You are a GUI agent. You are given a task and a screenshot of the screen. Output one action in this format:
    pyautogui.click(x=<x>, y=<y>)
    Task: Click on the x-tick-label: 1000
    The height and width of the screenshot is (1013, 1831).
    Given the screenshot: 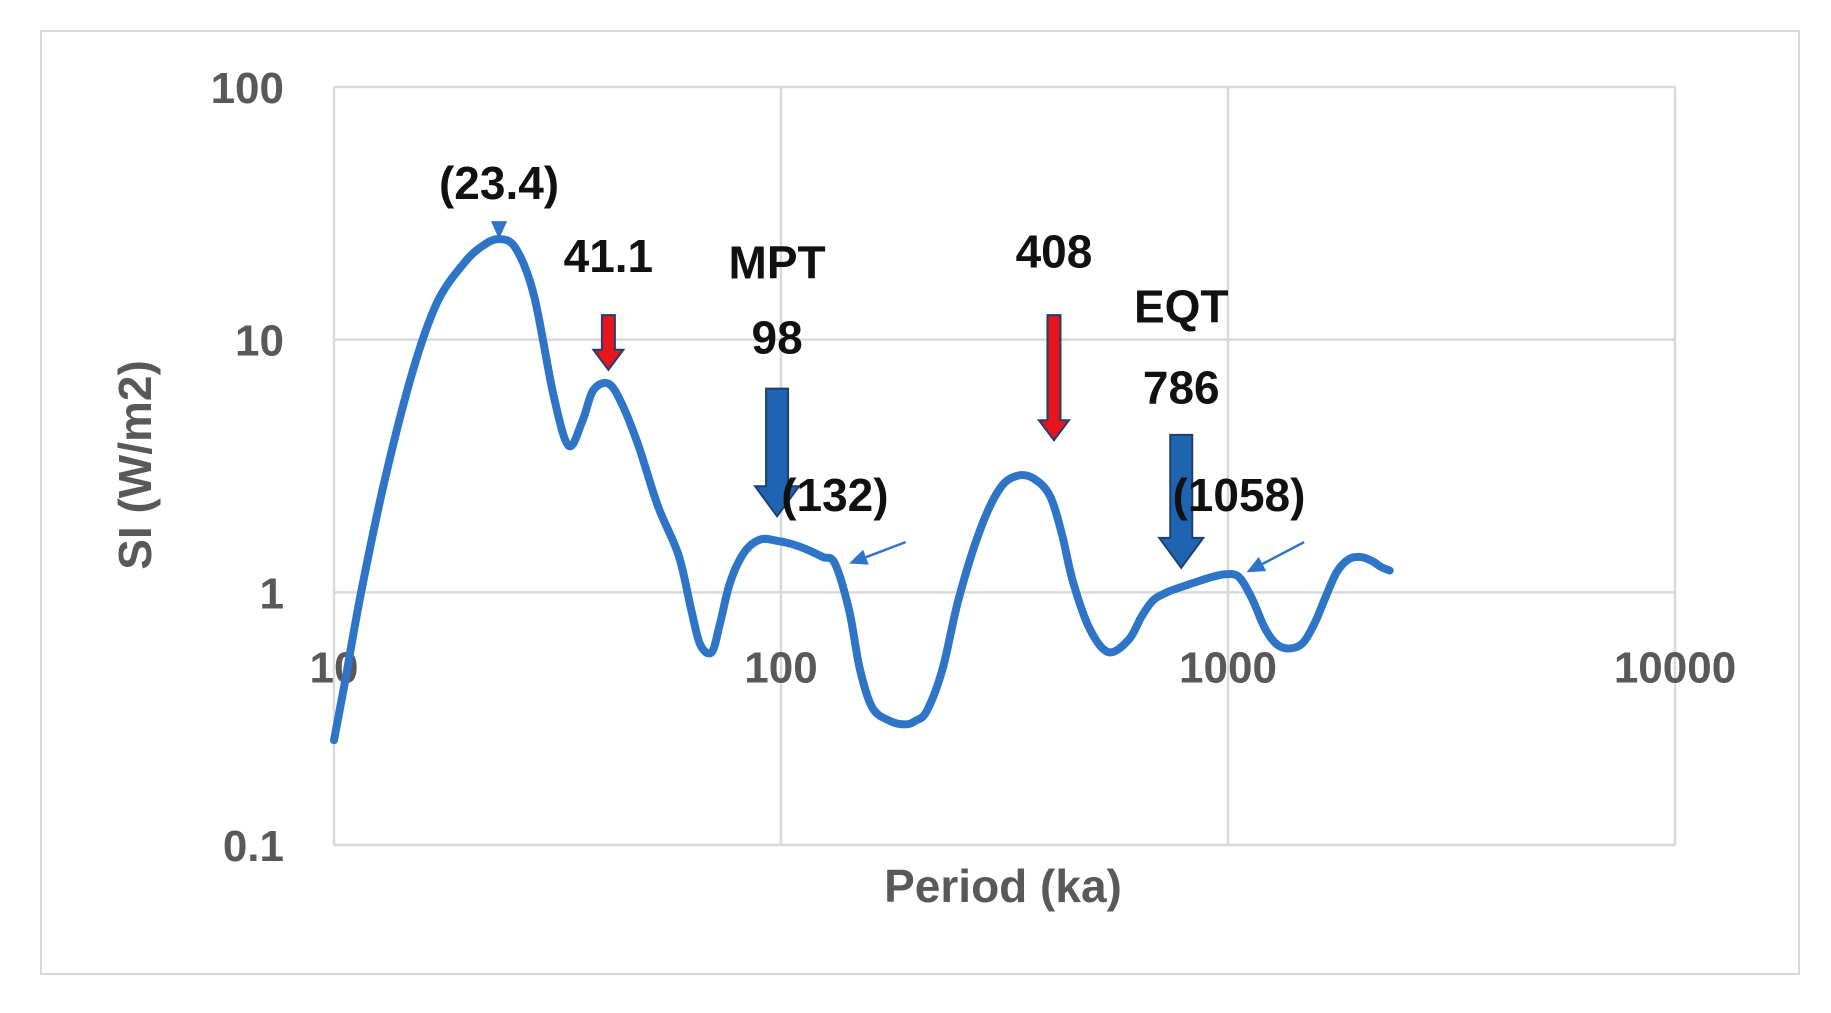 What is the action you would take?
    pyautogui.click(x=1228, y=667)
    